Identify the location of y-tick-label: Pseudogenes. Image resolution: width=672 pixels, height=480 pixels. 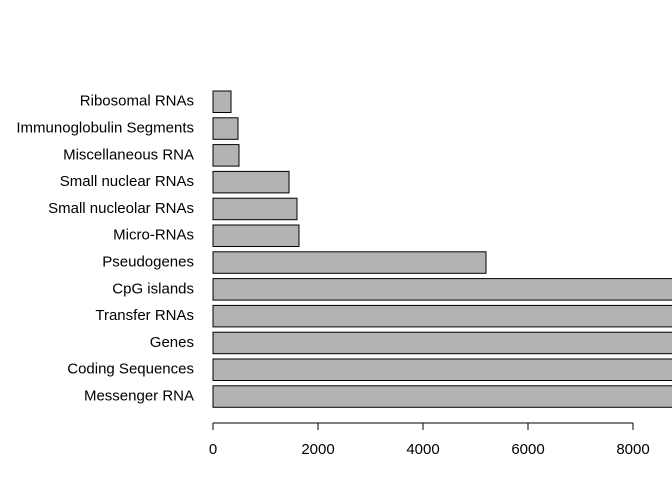
(148, 262).